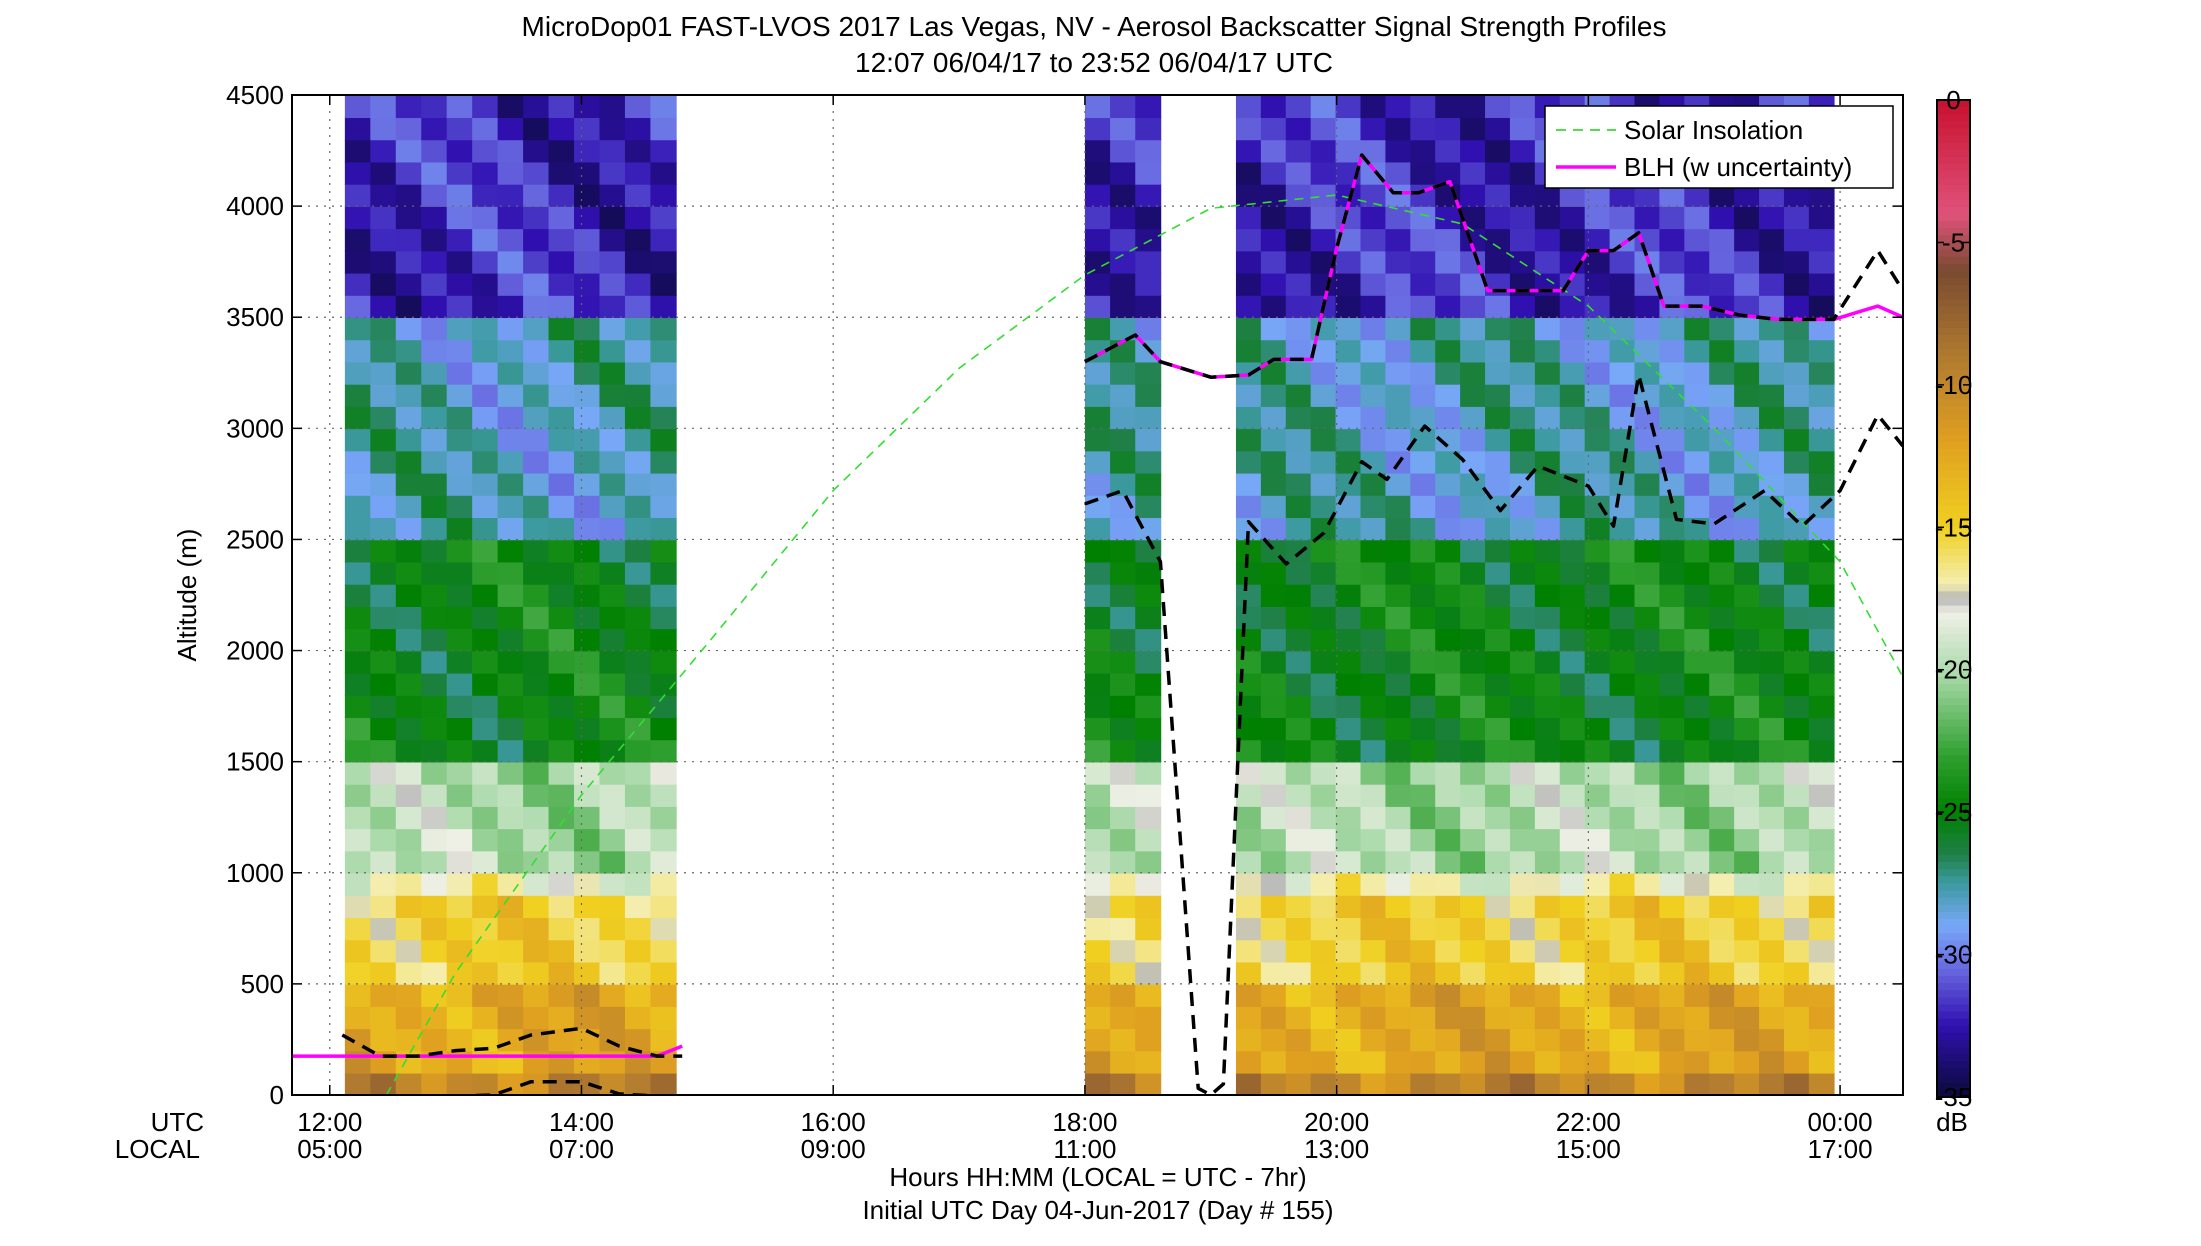 Image resolution: width=2201 pixels, height=1246 pixels. I want to click on x-tick-label-local: 05:00, so click(329, 1149).